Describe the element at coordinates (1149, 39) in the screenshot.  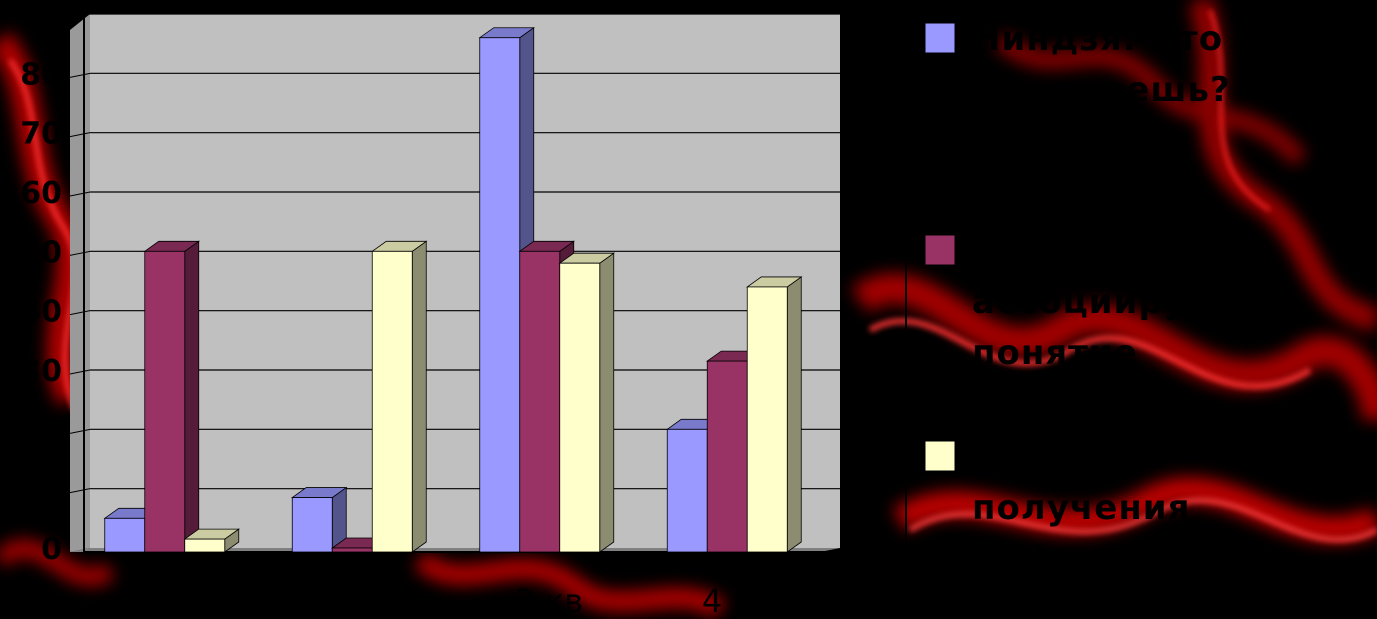
I see `legend-label: Ниндзя. Что ты о` at that location.